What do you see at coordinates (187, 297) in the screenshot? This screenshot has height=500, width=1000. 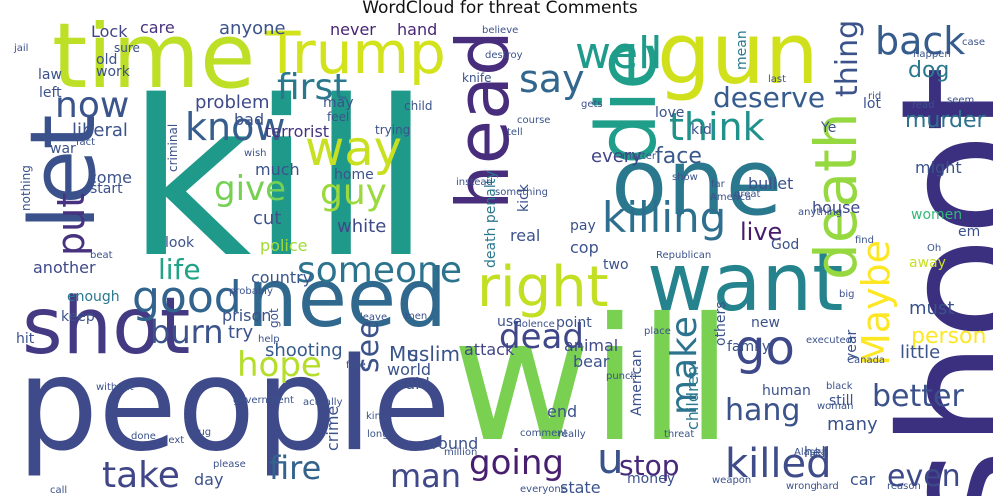 I see `word-good: good` at bounding box center [187, 297].